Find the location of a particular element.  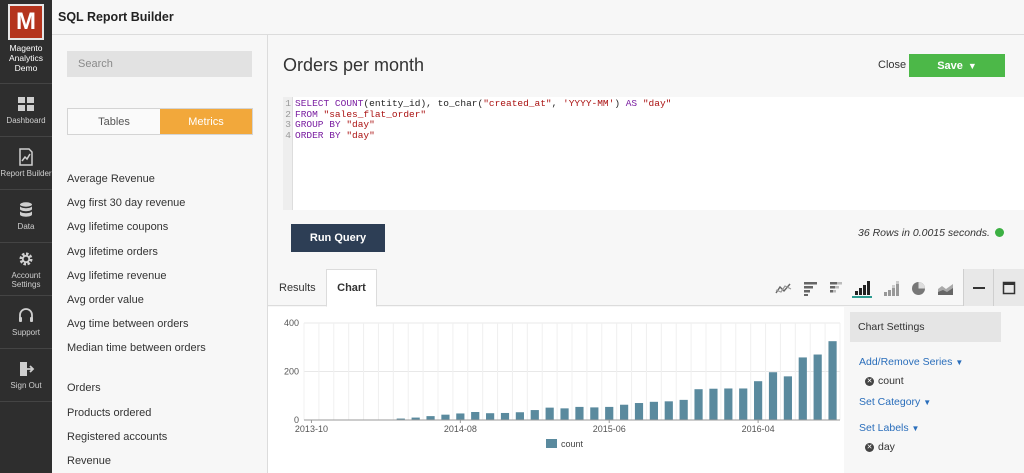

metric-item: Avg order value is located at coordinates (105, 299).